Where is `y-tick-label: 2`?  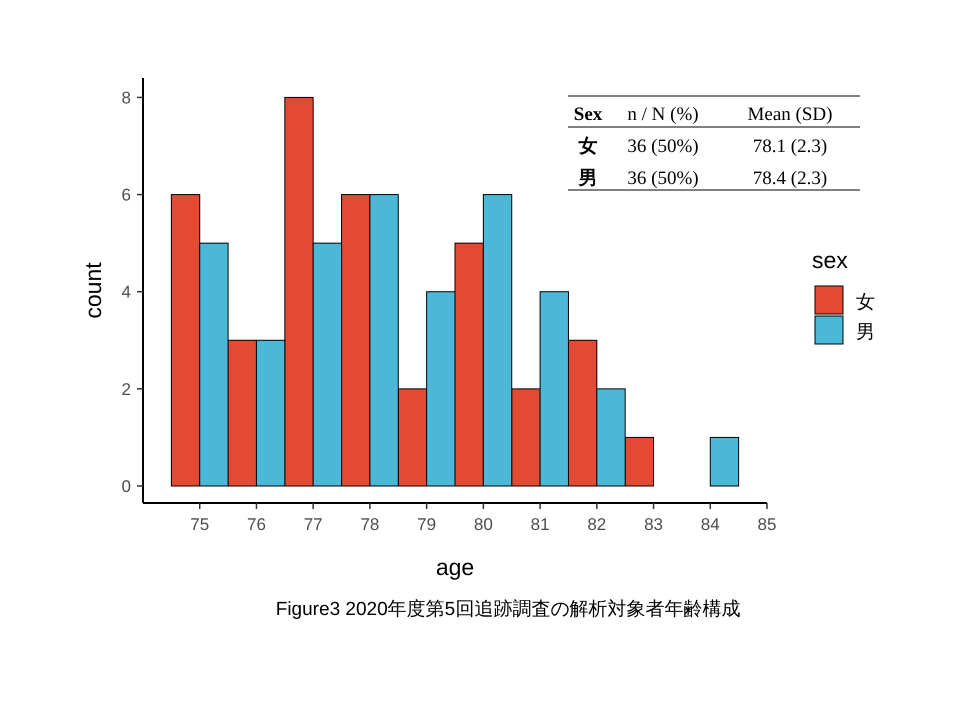
y-tick-label: 2 is located at coordinates (126, 389).